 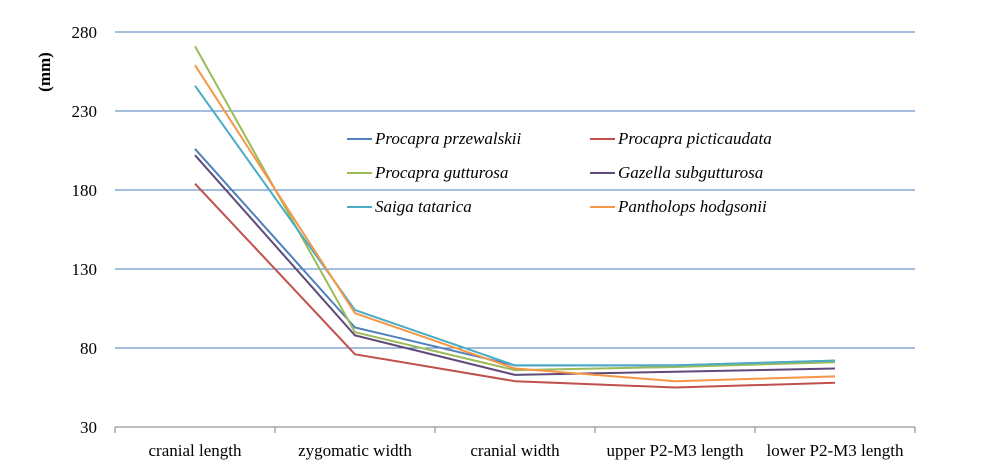 I want to click on legend-label: Procapra przewalskii, so click(x=448, y=138).